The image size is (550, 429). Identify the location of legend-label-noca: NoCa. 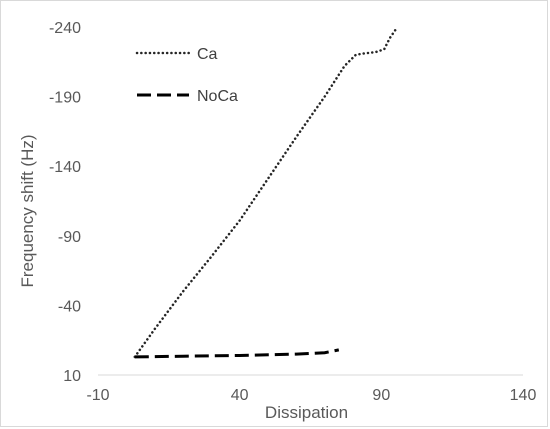
(217, 96).